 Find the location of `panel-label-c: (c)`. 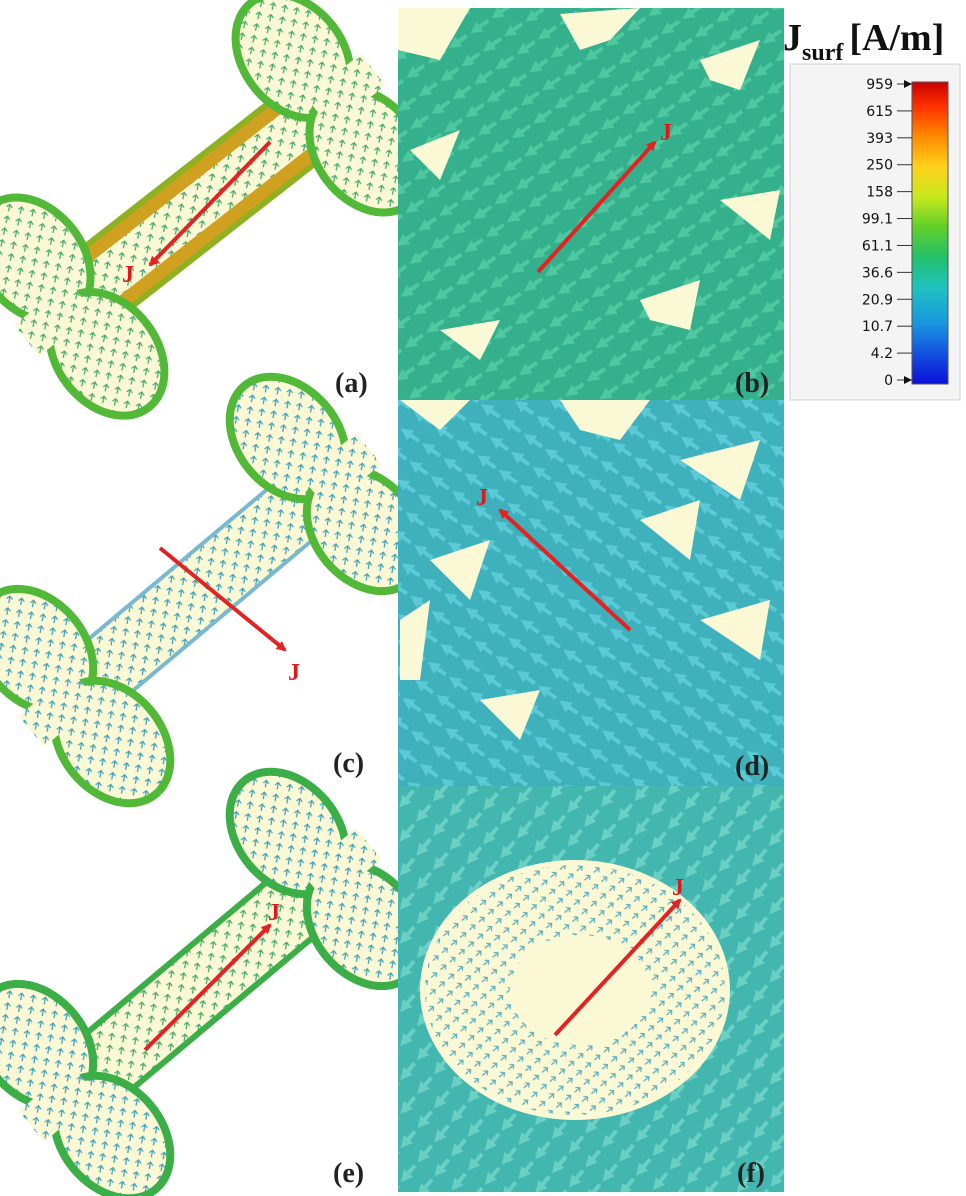

panel-label-c: (c) is located at coordinates (348, 763).